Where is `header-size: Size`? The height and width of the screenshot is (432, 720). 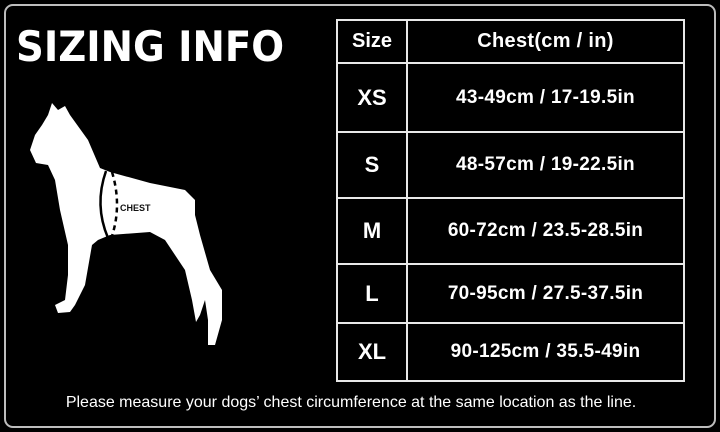
header-size: Size is located at coordinates (372, 41).